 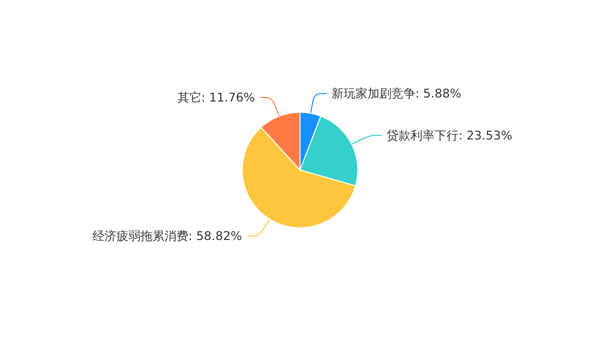 I want to click on slice-label: 贷款利率下行: 23.53%, so click(x=449, y=135).